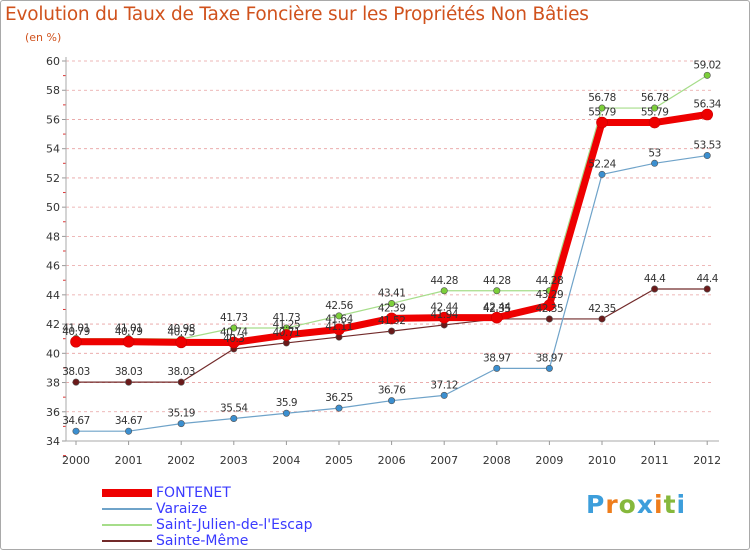  What do you see at coordinates (129, 421) in the screenshot?
I see `data-label: 34.67` at bounding box center [129, 421].